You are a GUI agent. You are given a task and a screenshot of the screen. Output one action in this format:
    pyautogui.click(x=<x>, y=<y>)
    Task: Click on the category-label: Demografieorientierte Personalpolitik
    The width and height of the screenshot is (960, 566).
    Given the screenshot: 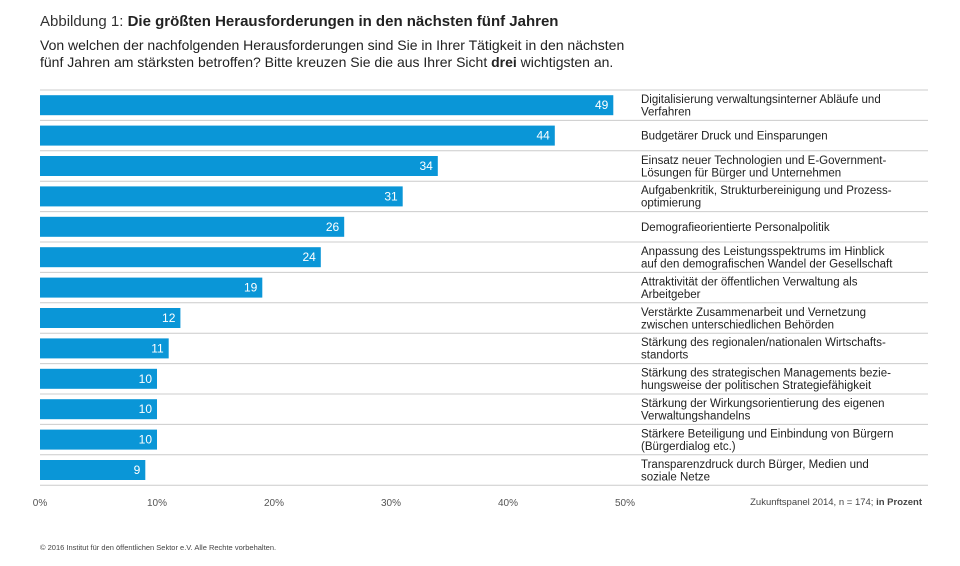 What is the action you would take?
    pyautogui.click(x=735, y=228)
    